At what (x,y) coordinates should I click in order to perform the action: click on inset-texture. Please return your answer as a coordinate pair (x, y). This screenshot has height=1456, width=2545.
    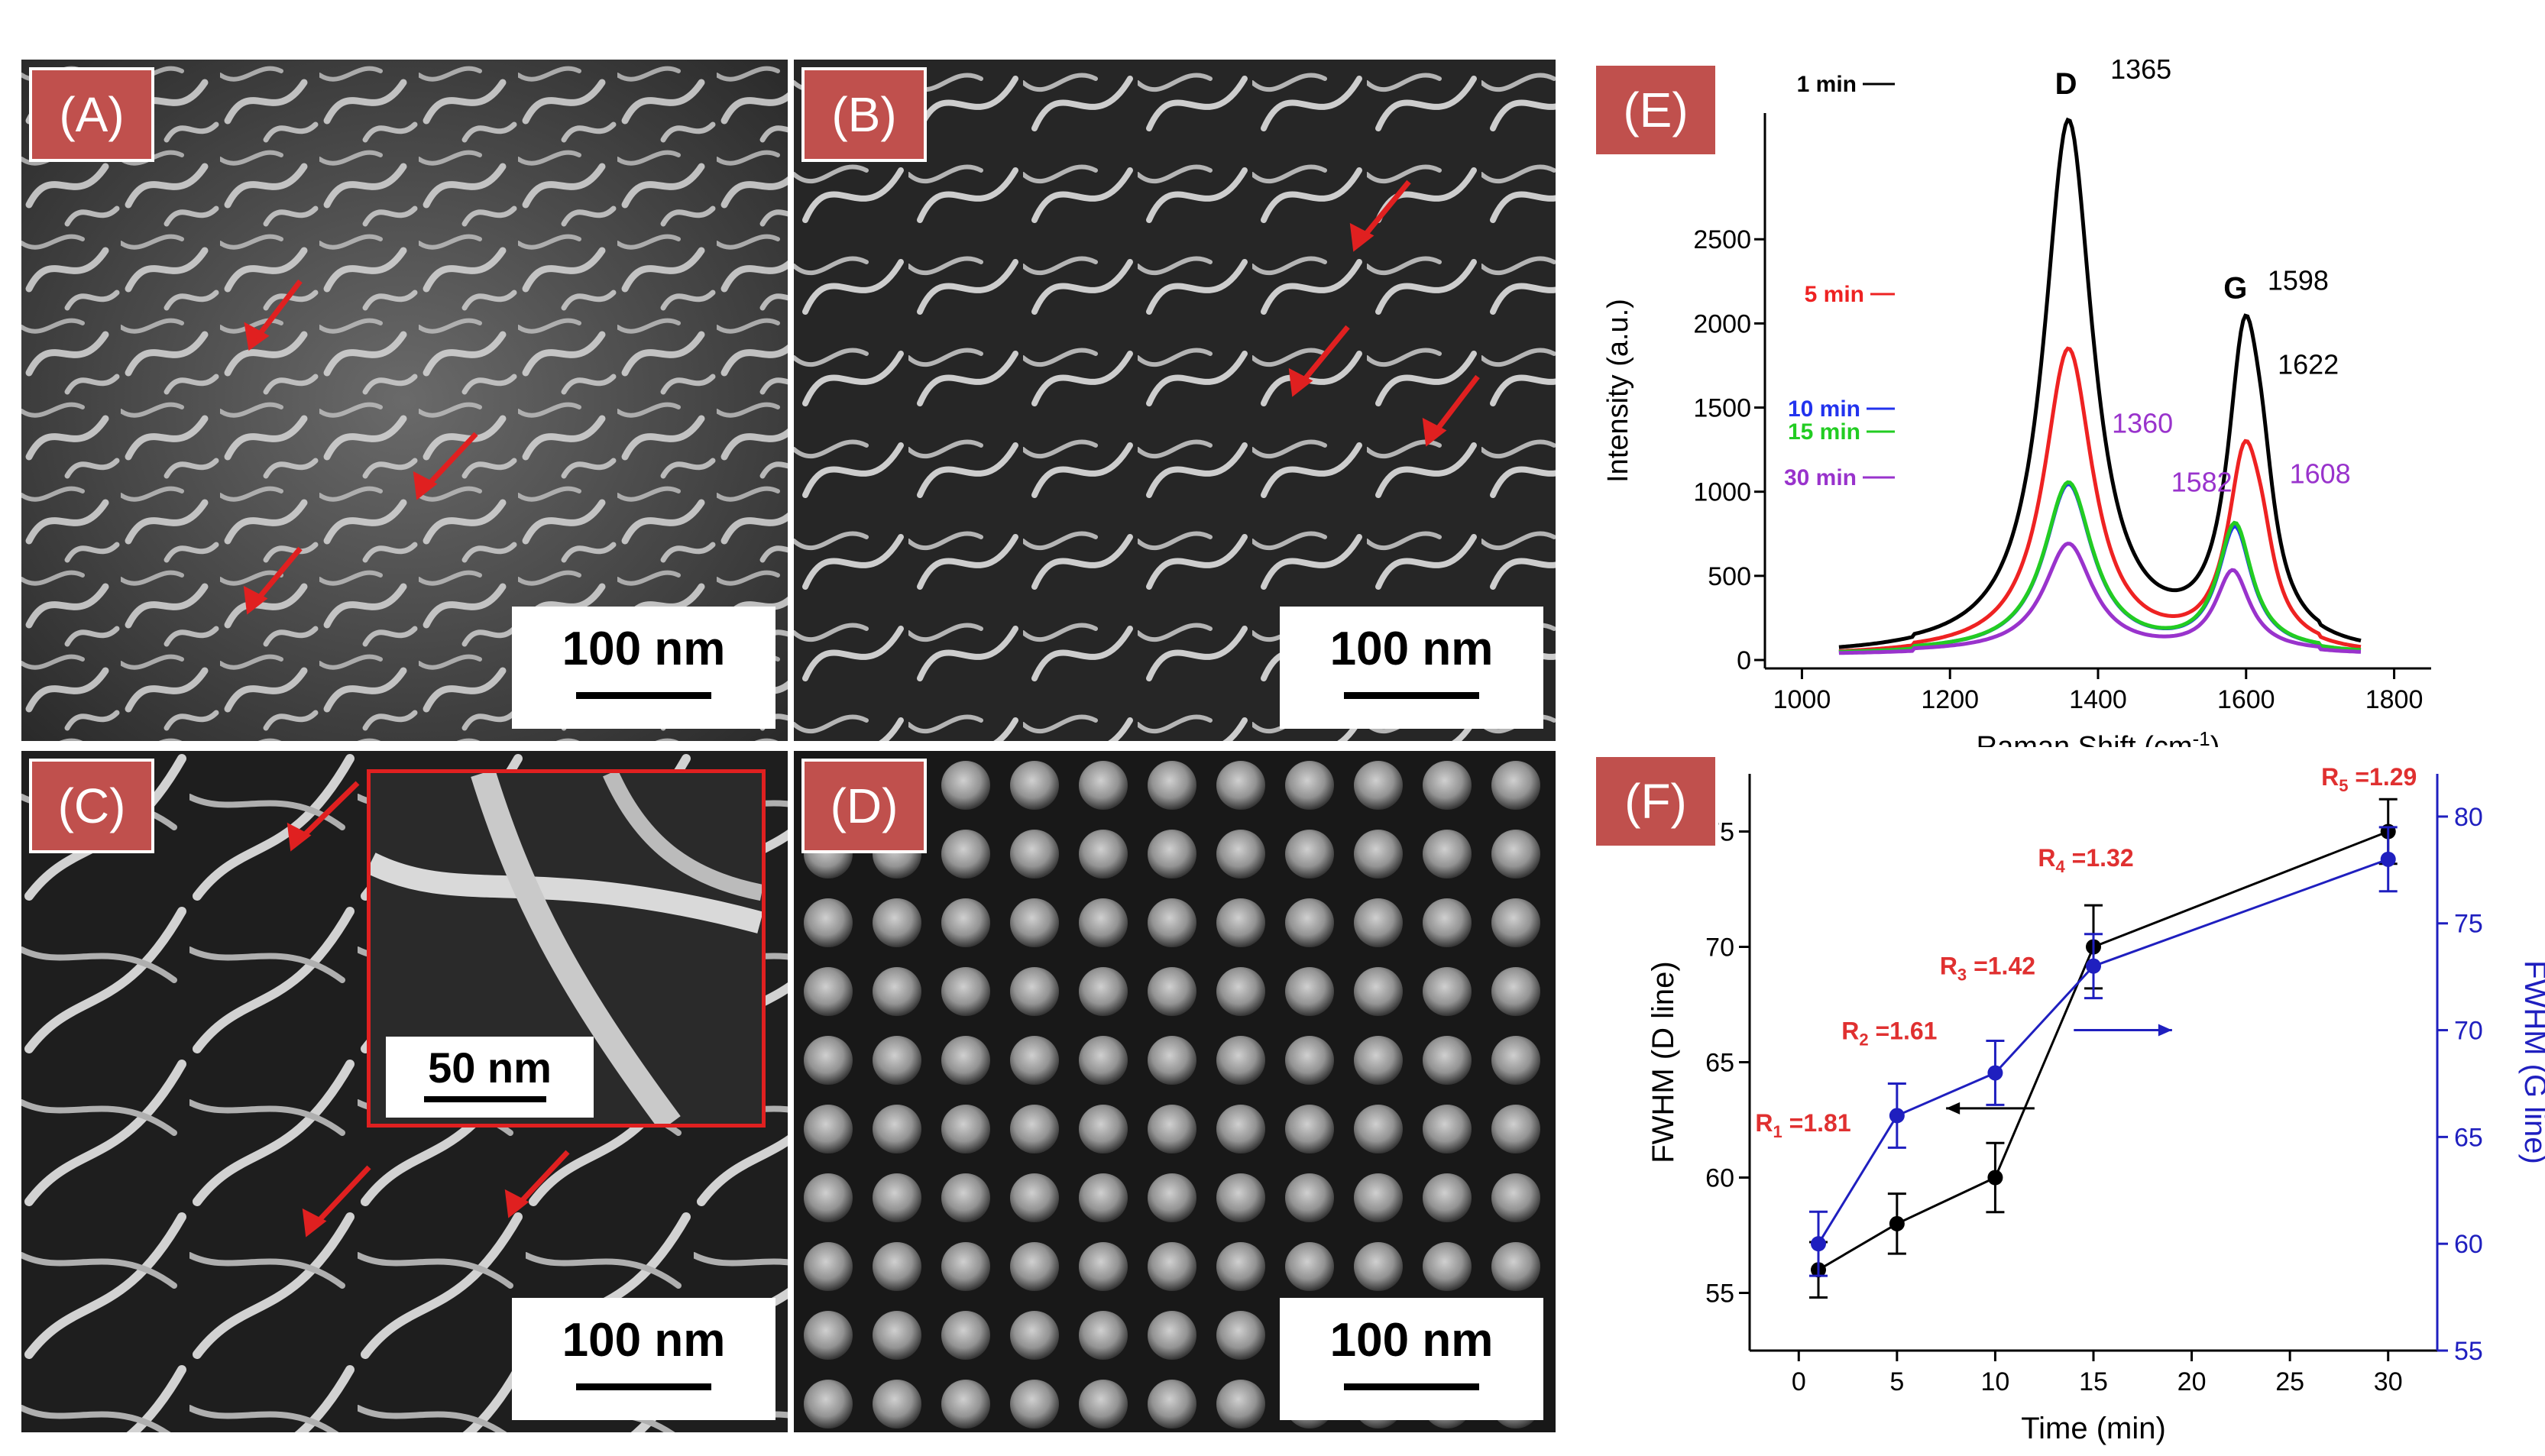
    Looking at the image, I should click on (566, 949).